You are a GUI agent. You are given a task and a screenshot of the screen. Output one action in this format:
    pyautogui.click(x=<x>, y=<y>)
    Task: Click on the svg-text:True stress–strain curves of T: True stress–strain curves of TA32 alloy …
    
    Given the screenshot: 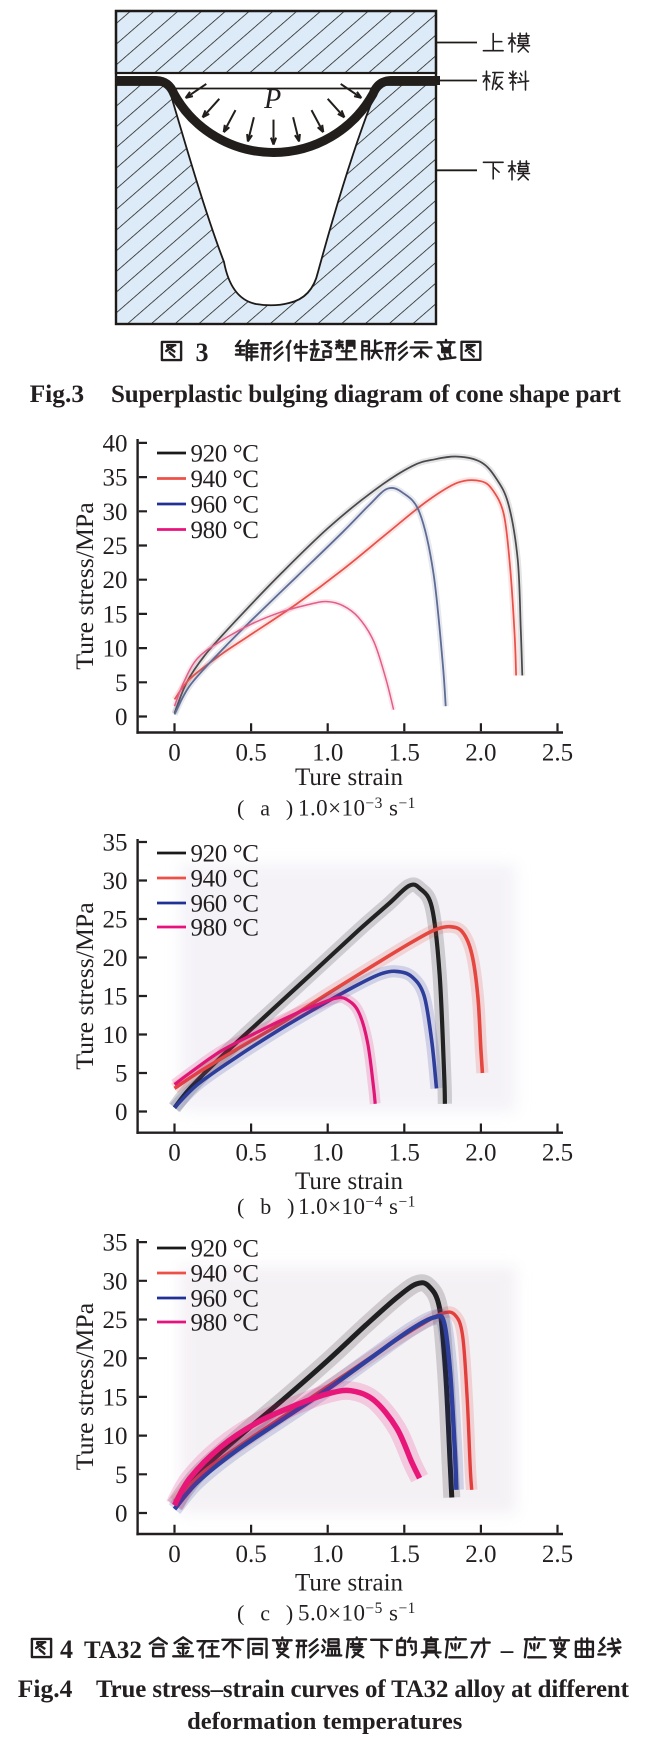 What is the action you would take?
    pyautogui.click(x=363, y=1689)
    